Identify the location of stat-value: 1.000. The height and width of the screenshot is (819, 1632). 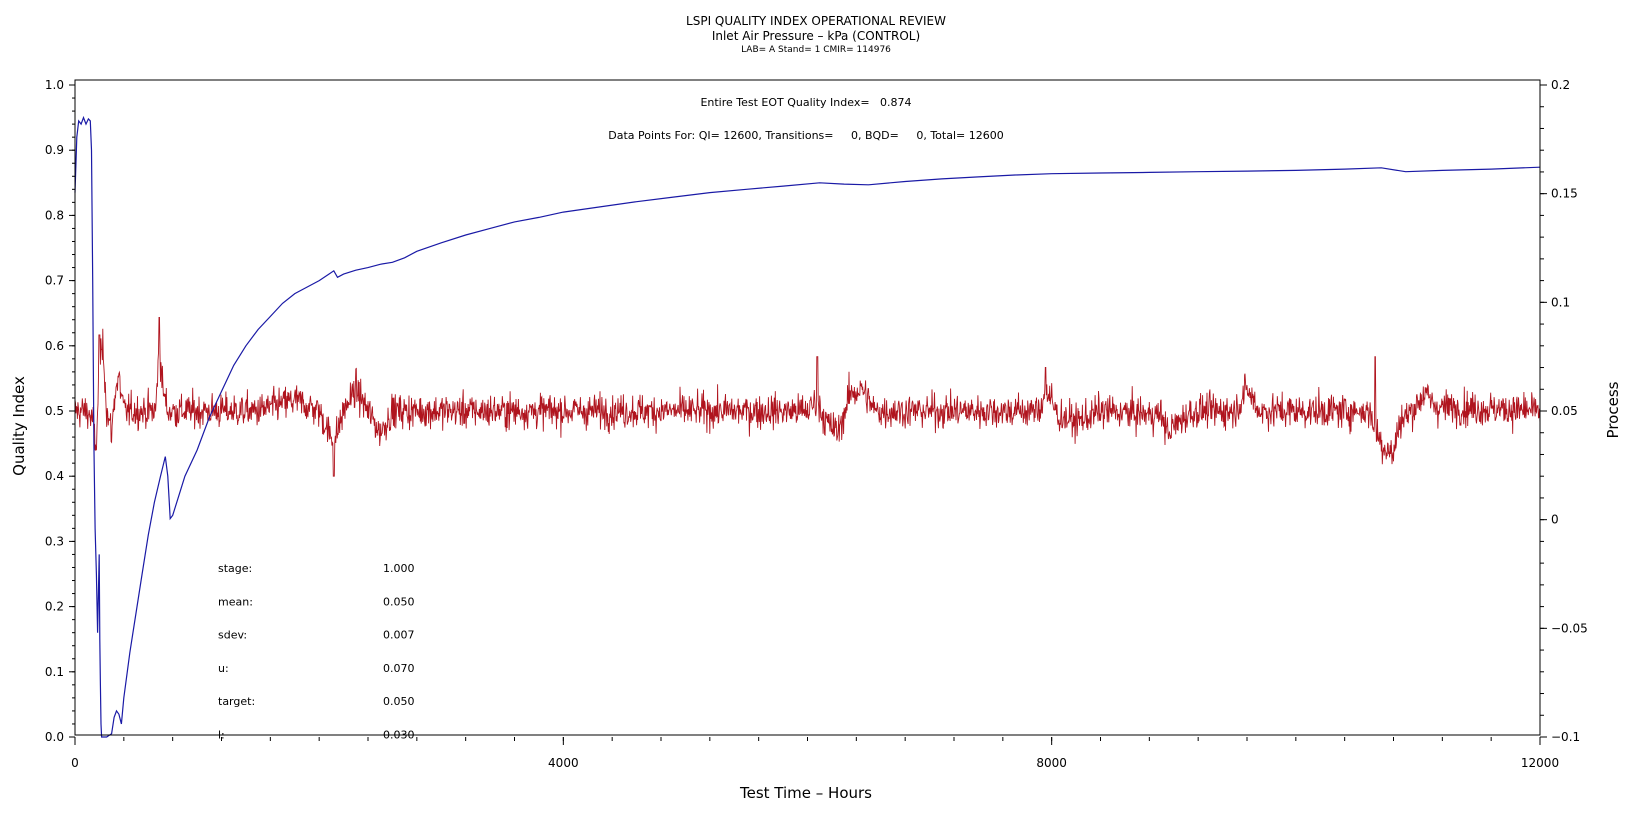
(399, 568).